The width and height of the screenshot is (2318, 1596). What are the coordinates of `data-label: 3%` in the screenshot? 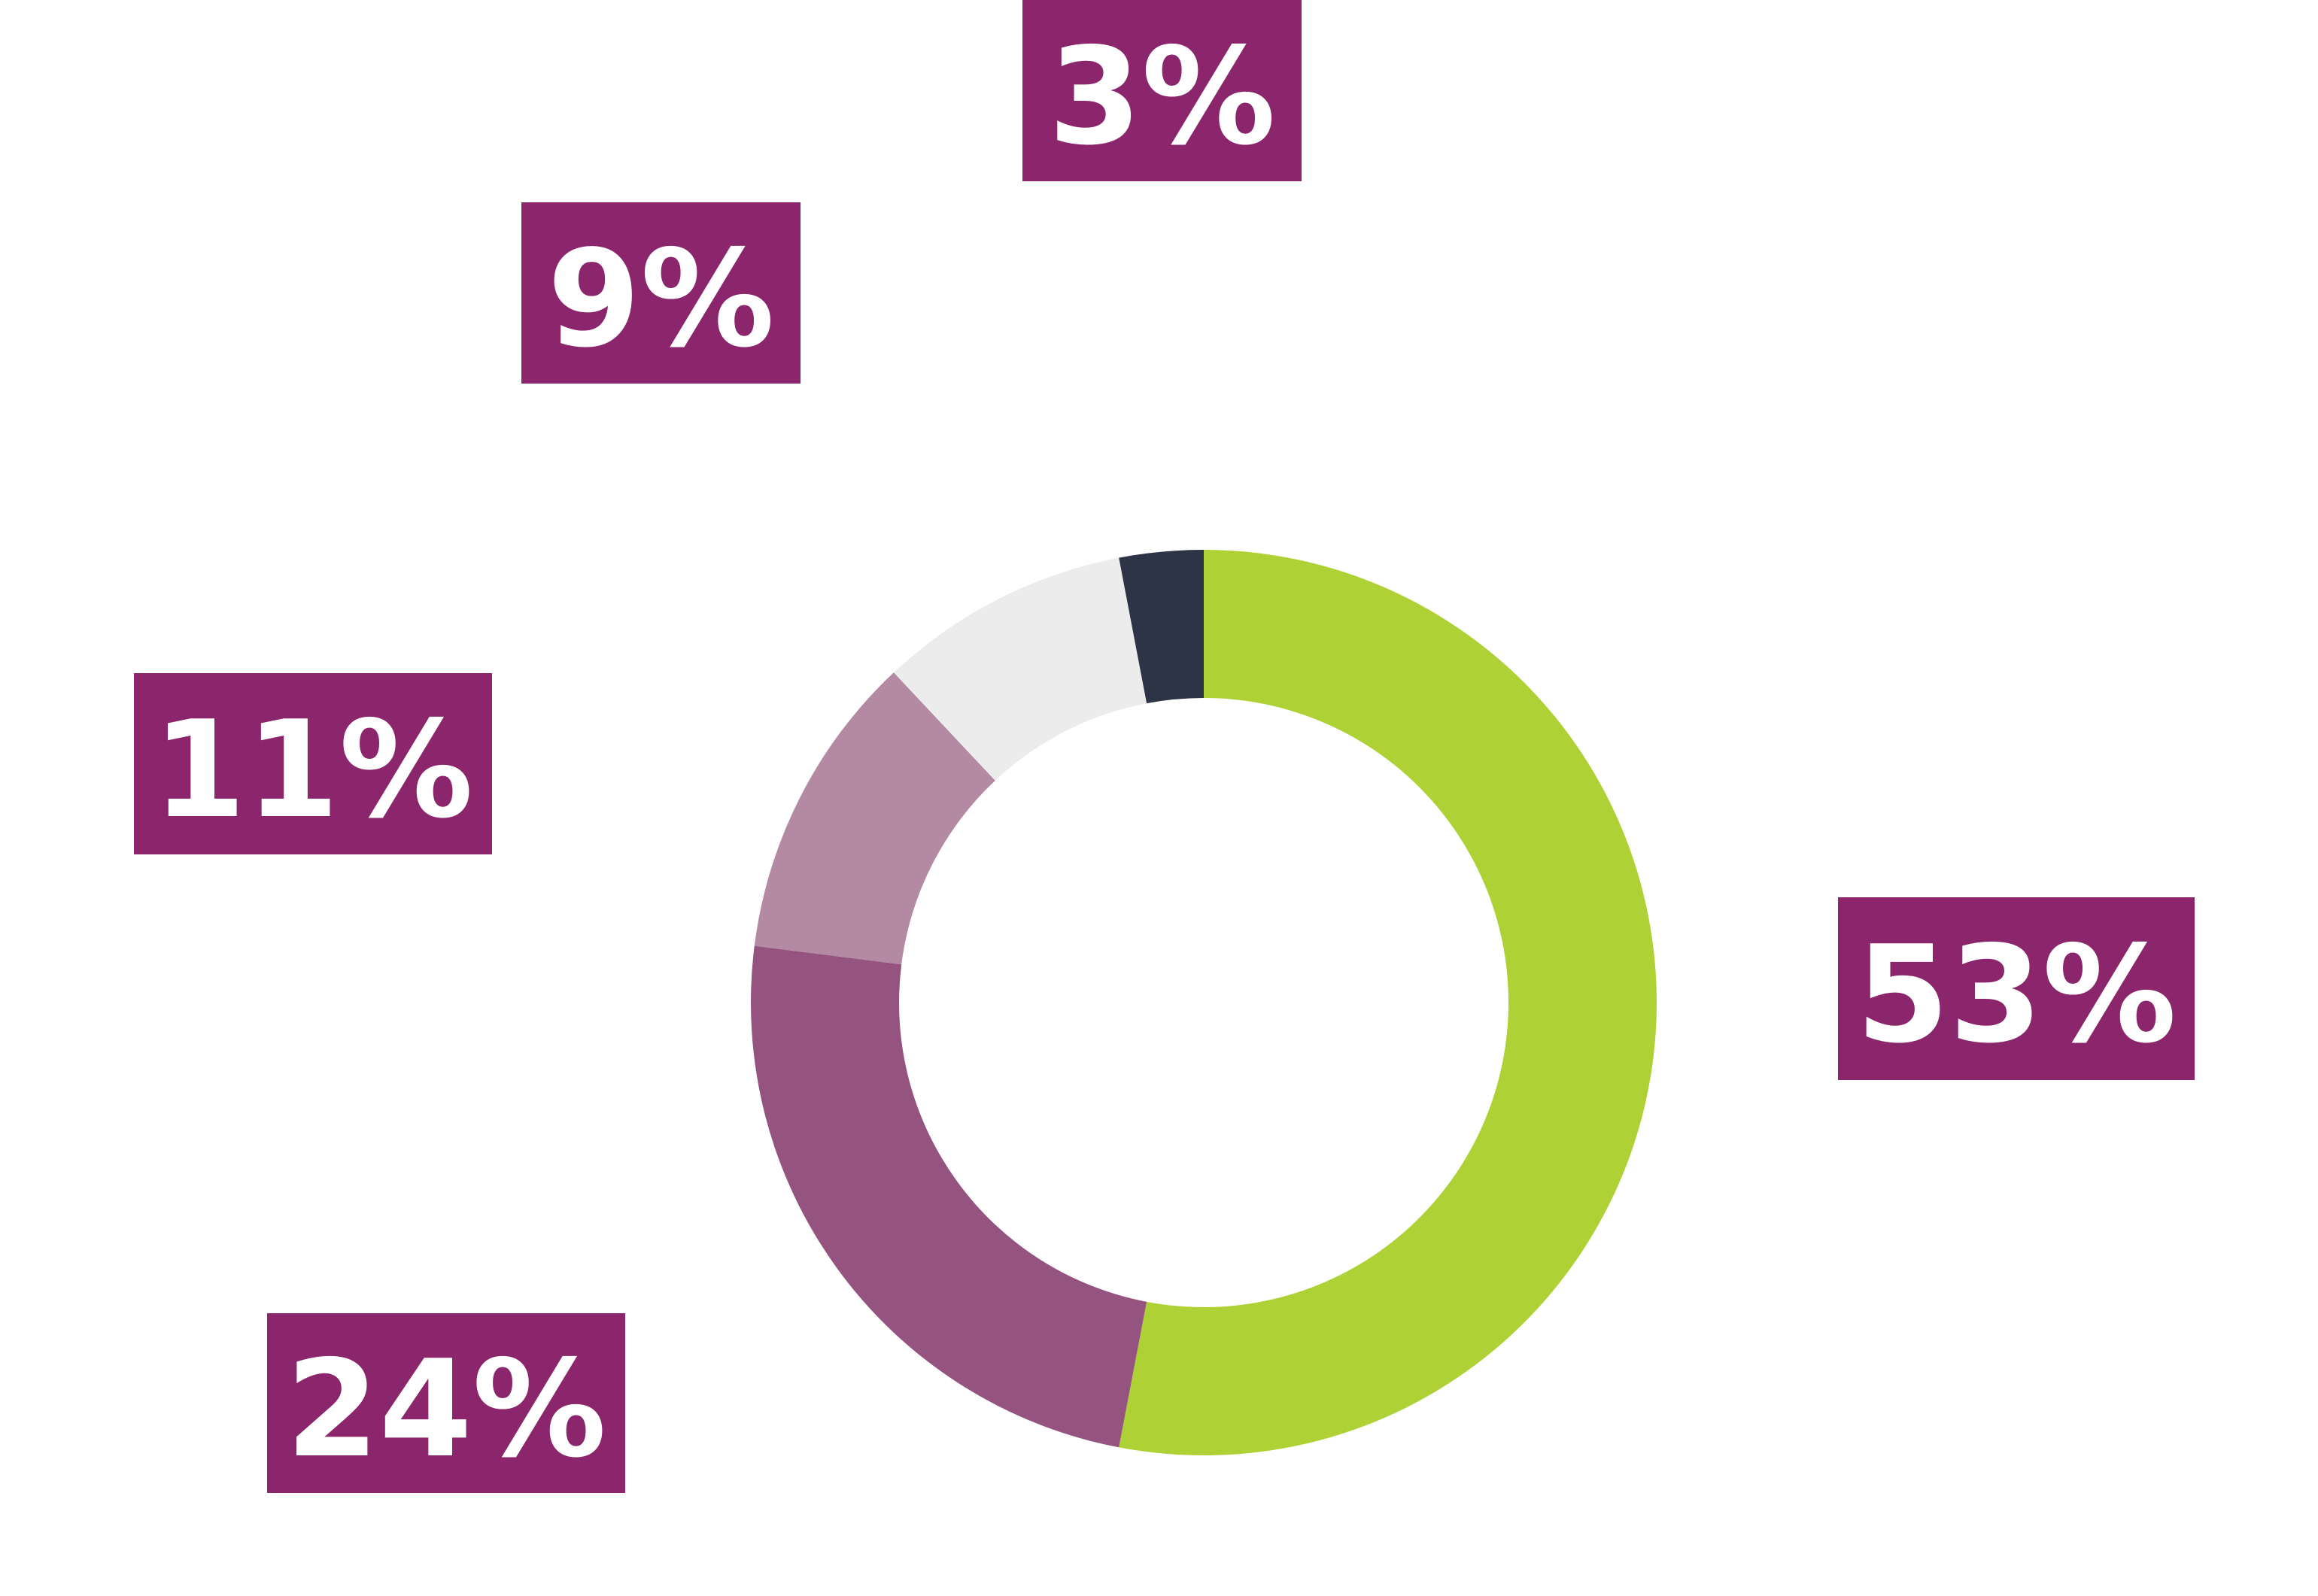 It's located at (1161, 97).